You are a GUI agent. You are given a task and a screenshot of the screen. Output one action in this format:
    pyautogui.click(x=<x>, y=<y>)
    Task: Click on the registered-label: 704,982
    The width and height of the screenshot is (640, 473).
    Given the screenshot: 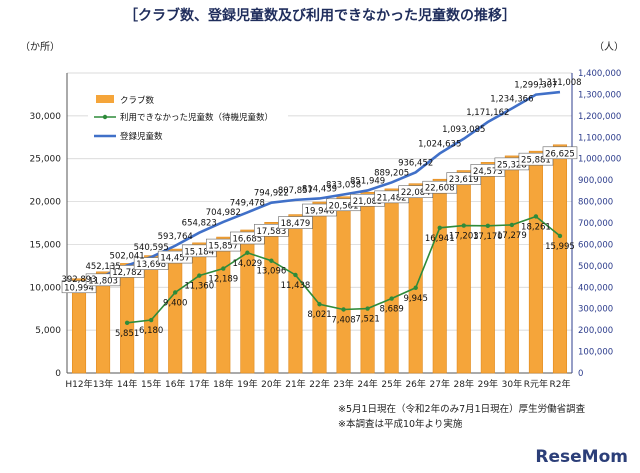 What is the action you would take?
    pyautogui.click(x=223, y=213)
    